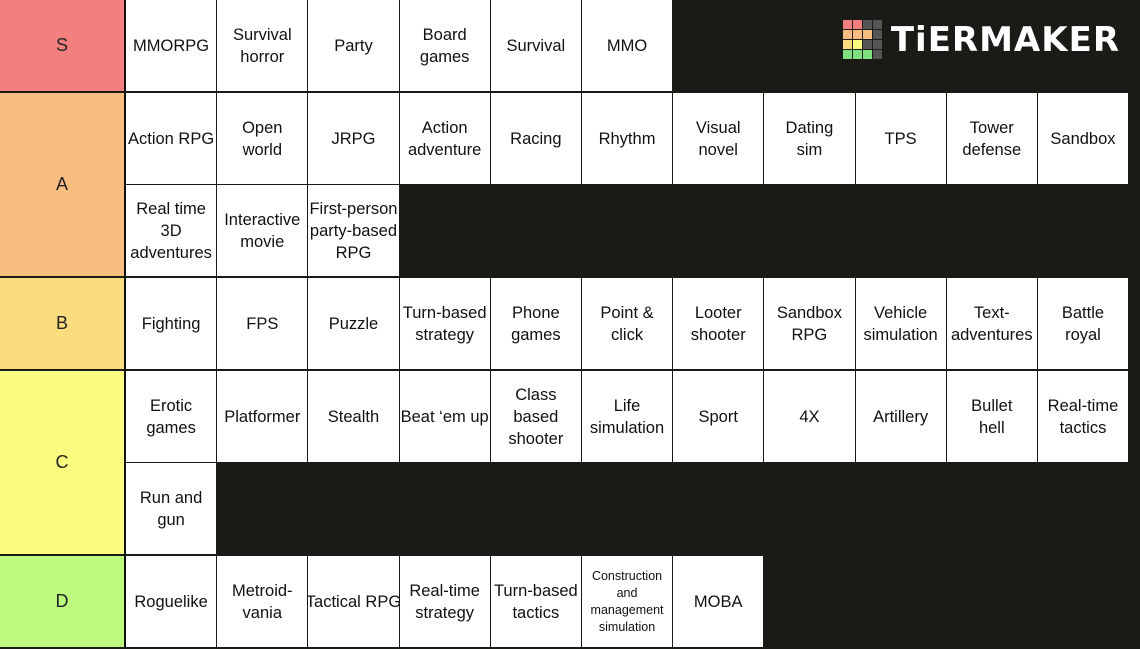 The width and height of the screenshot is (1140, 649). What do you see at coordinates (992, 149) in the screenshot?
I see `item-text: defense` at bounding box center [992, 149].